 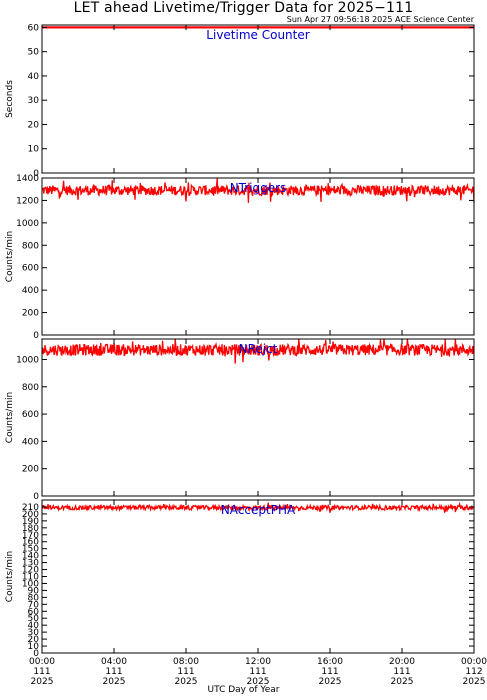 I want to click on panel-label: NAcceptPHA, so click(x=258, y=510).